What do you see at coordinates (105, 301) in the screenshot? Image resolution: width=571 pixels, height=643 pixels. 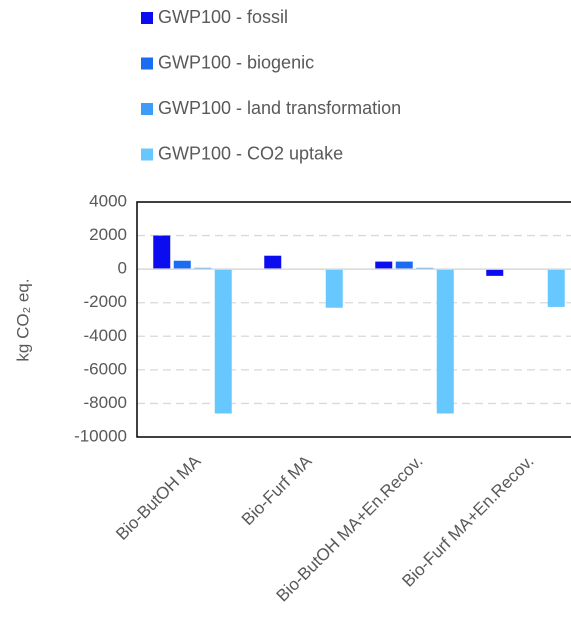 I see `y-tick-label: -2000` at bounding box center [105, 301].